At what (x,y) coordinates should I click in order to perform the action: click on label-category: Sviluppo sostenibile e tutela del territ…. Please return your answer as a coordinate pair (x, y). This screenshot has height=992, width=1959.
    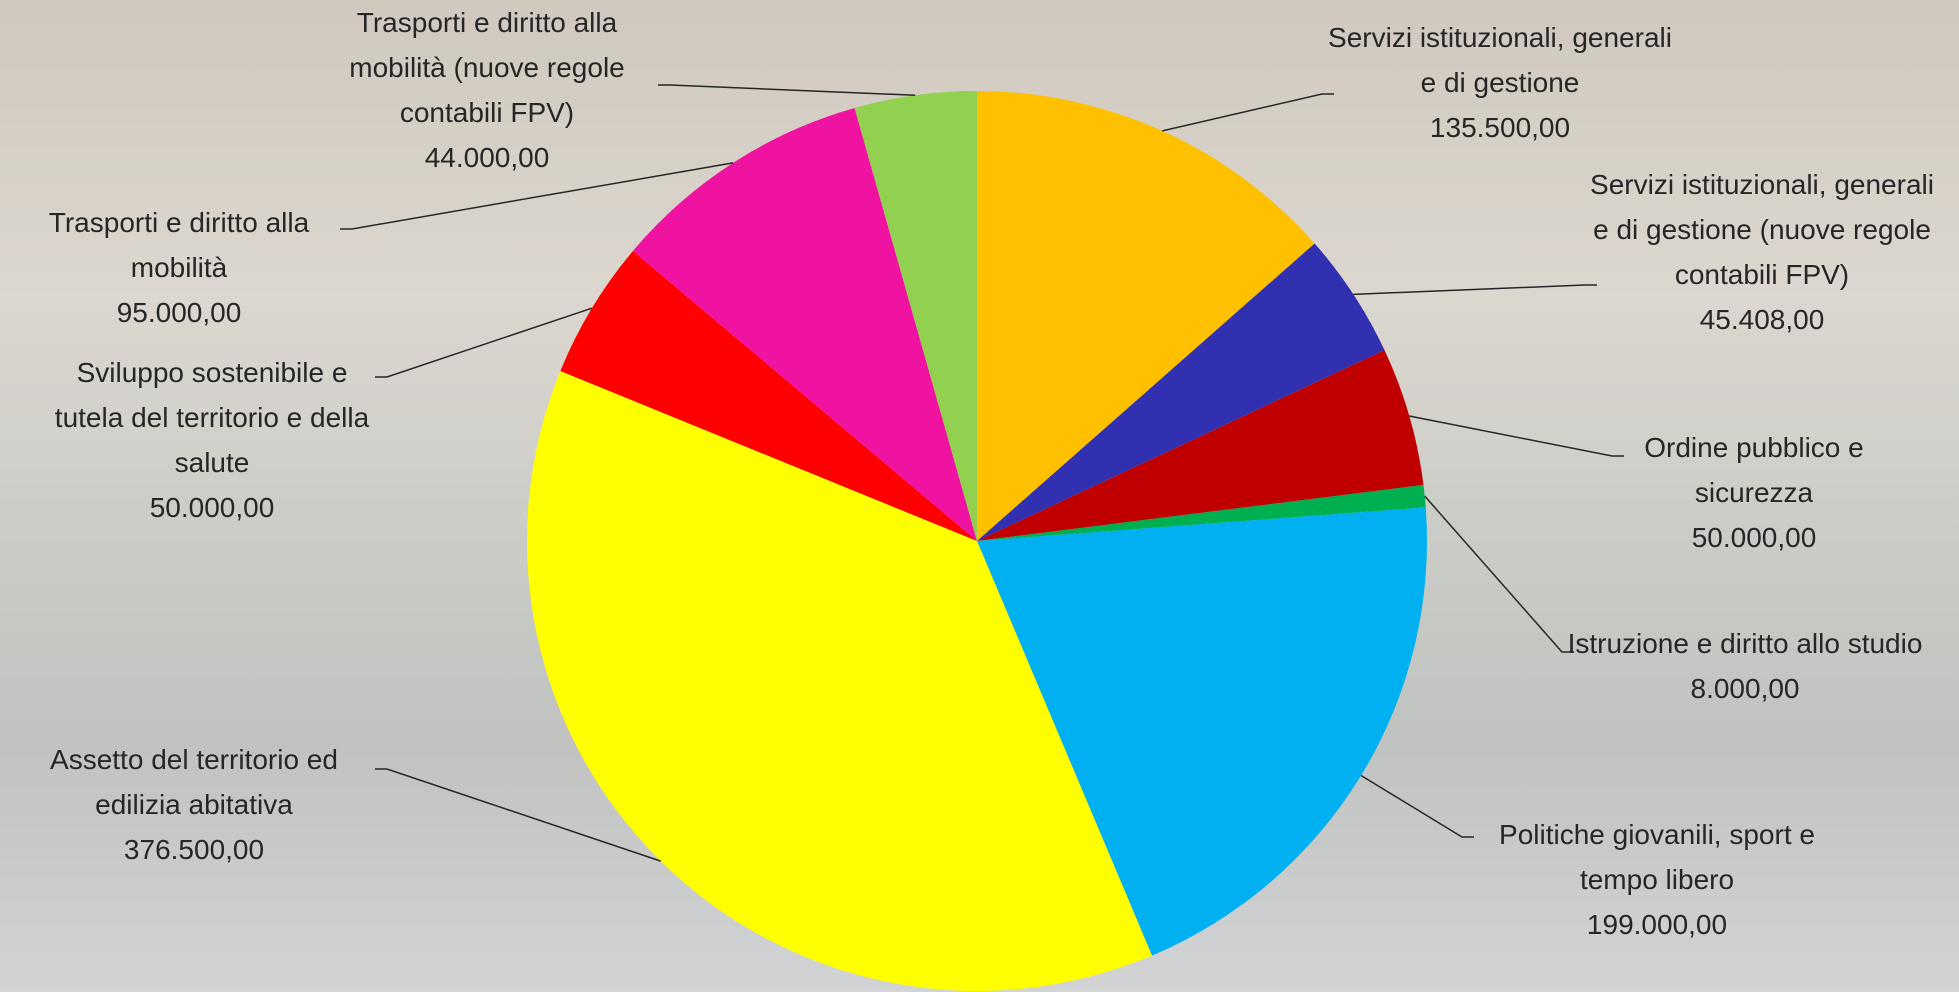
    Looking at the image, I should click on (212, 417).